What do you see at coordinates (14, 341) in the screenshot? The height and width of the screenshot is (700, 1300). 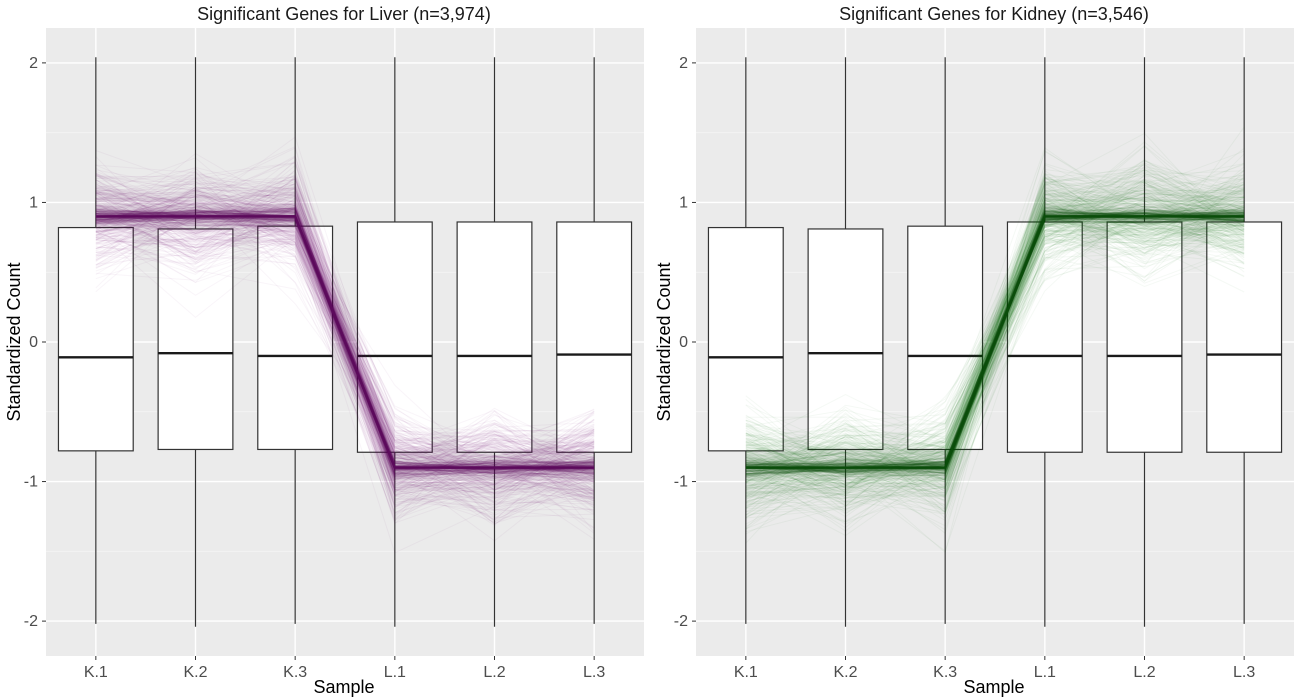 I see `liver-y-axis-title: Standardized Count` at bounding box center [14, 341].